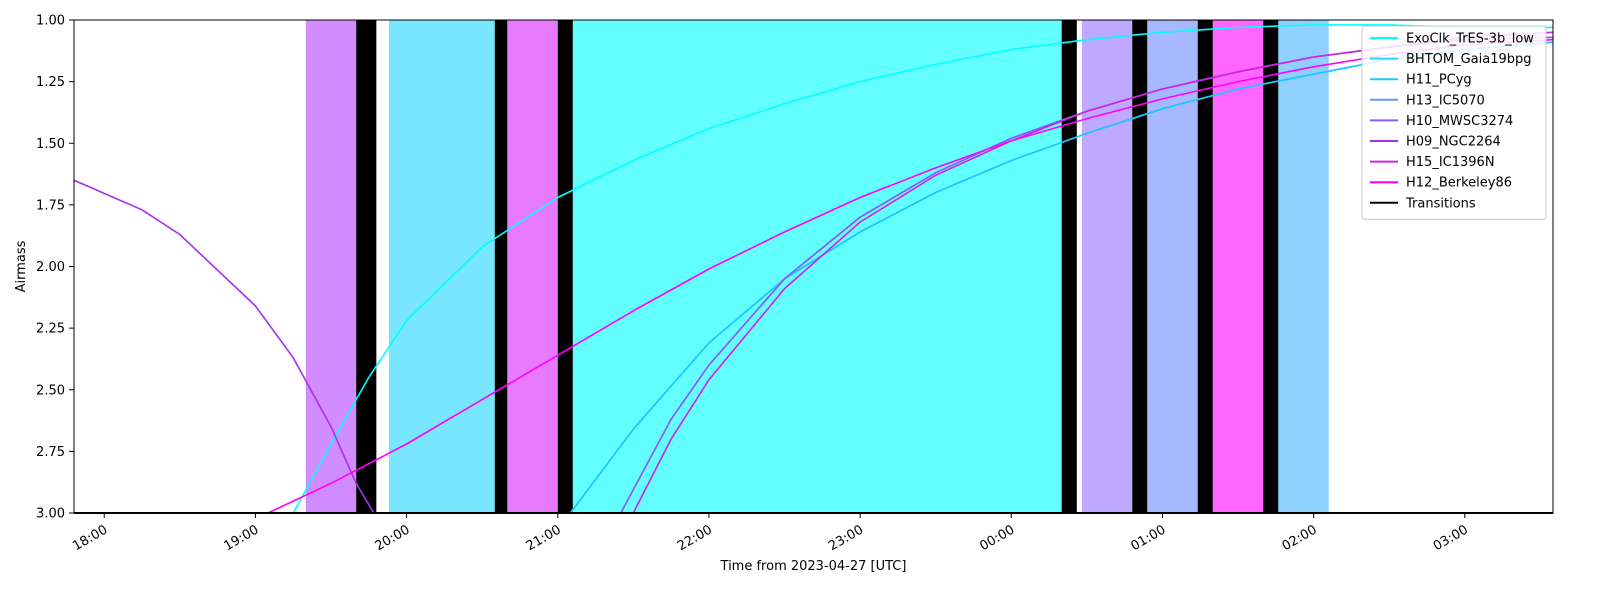  I want to click on y-tick-label: 2.25, so click(50, 329).